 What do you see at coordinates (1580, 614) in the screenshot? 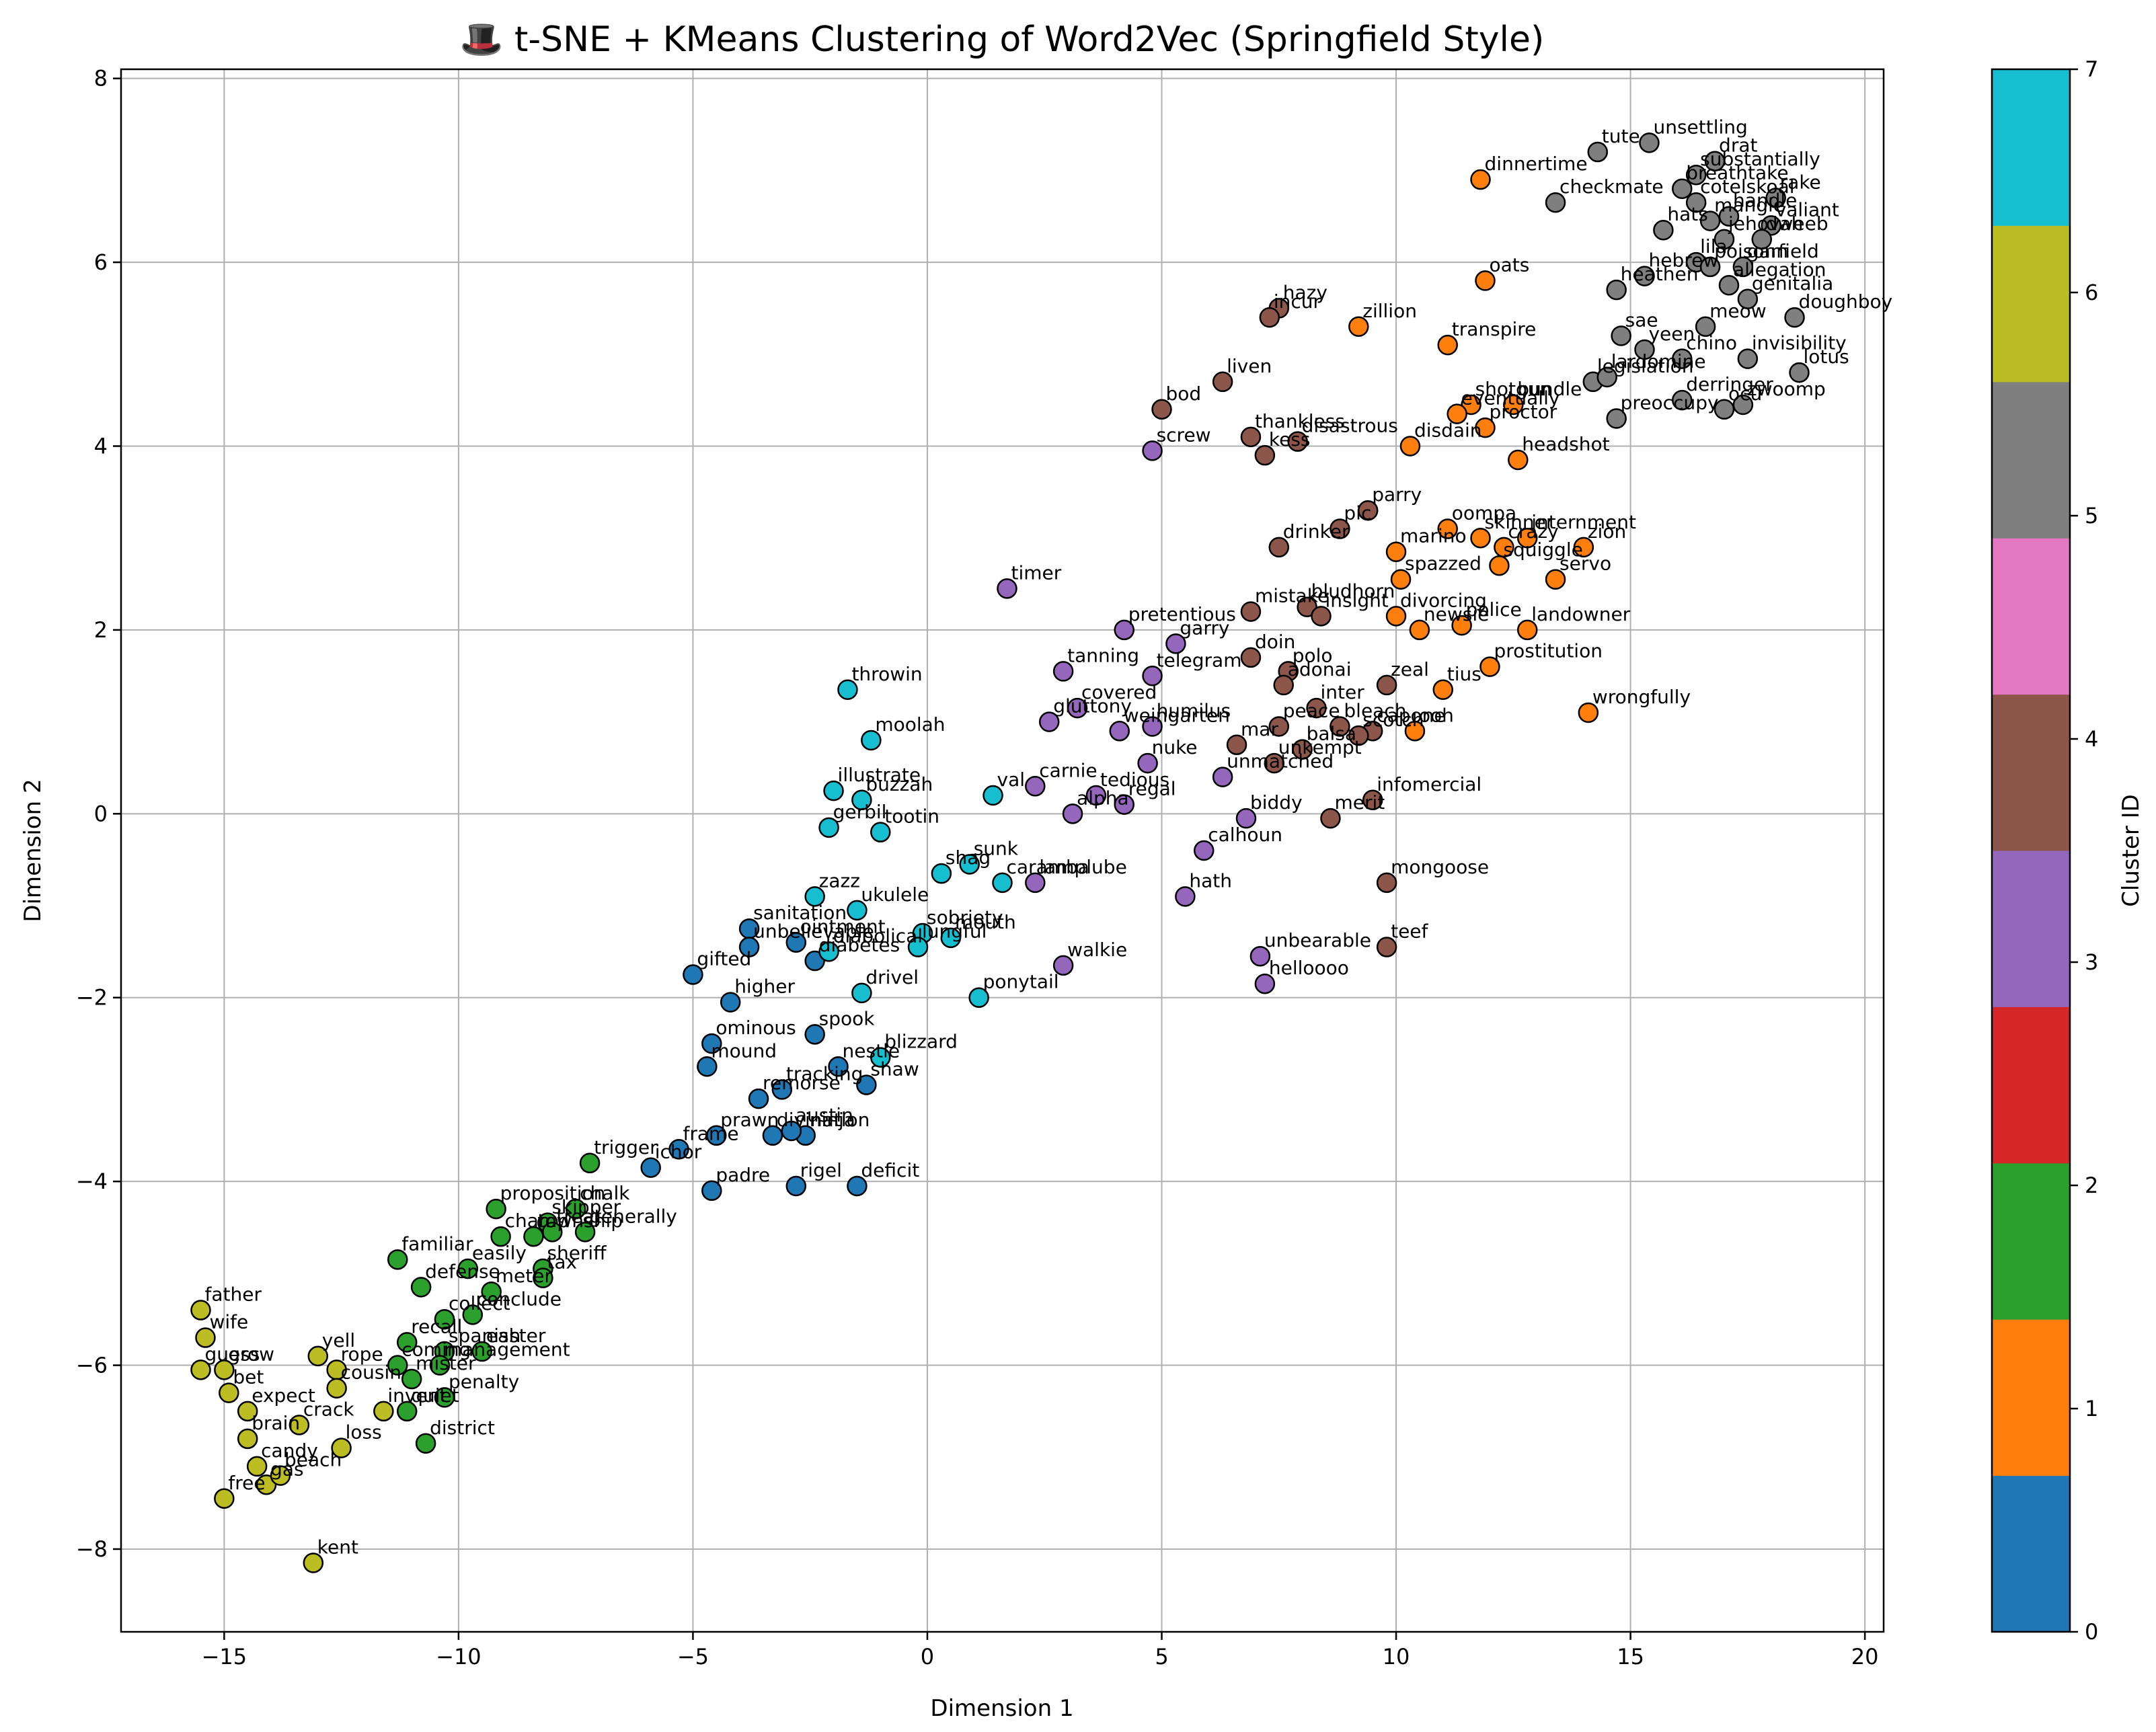
I see `point-label: landowner` at bounding box center [1580, 614].